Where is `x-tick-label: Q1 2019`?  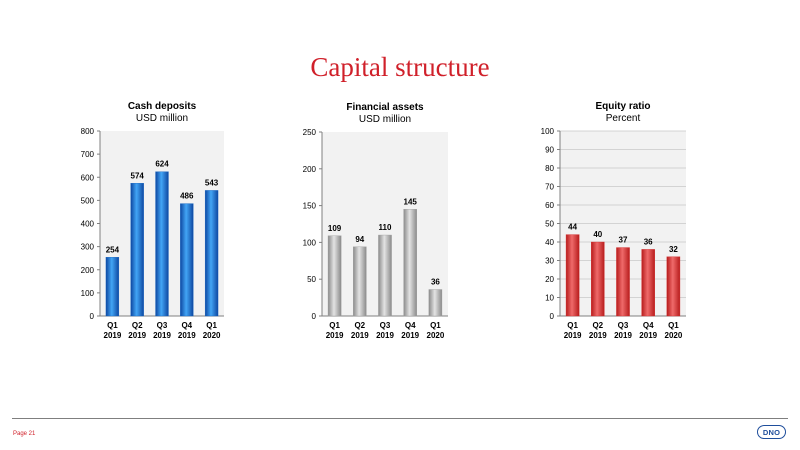
x-tick-label: Q1 2019 is located at coordinates (113, 330).